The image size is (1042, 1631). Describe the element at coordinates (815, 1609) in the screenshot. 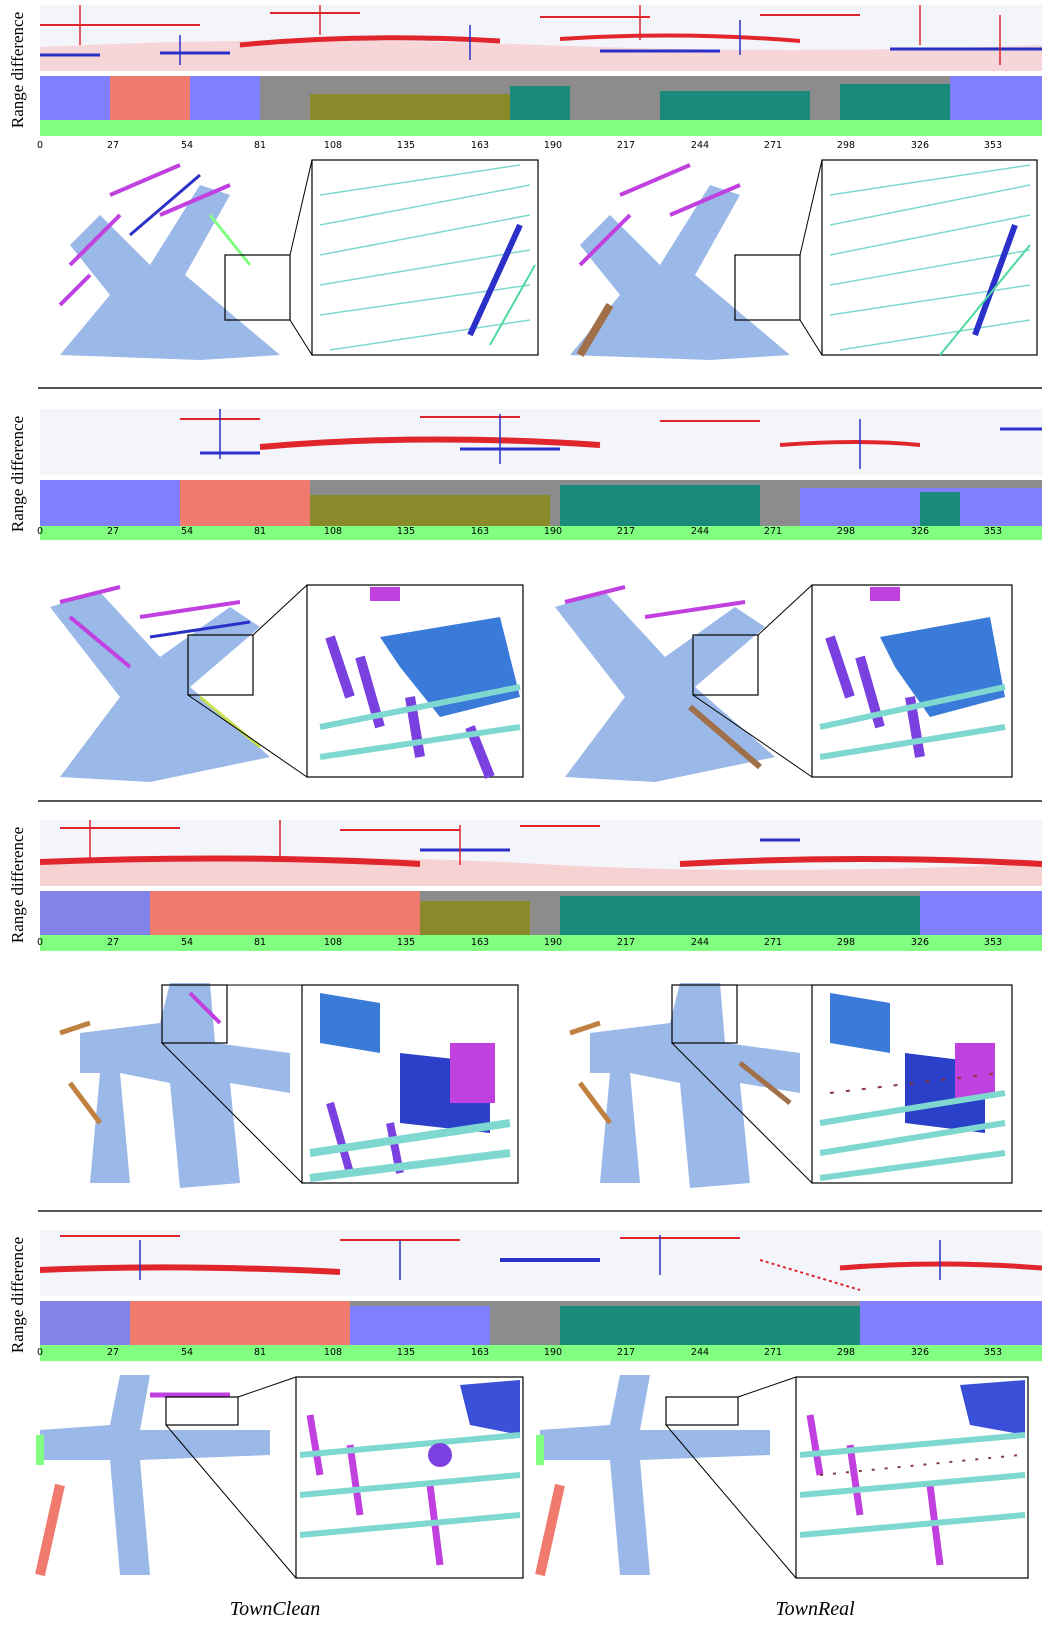

I see `caption-town-real: TownReal` at that location.